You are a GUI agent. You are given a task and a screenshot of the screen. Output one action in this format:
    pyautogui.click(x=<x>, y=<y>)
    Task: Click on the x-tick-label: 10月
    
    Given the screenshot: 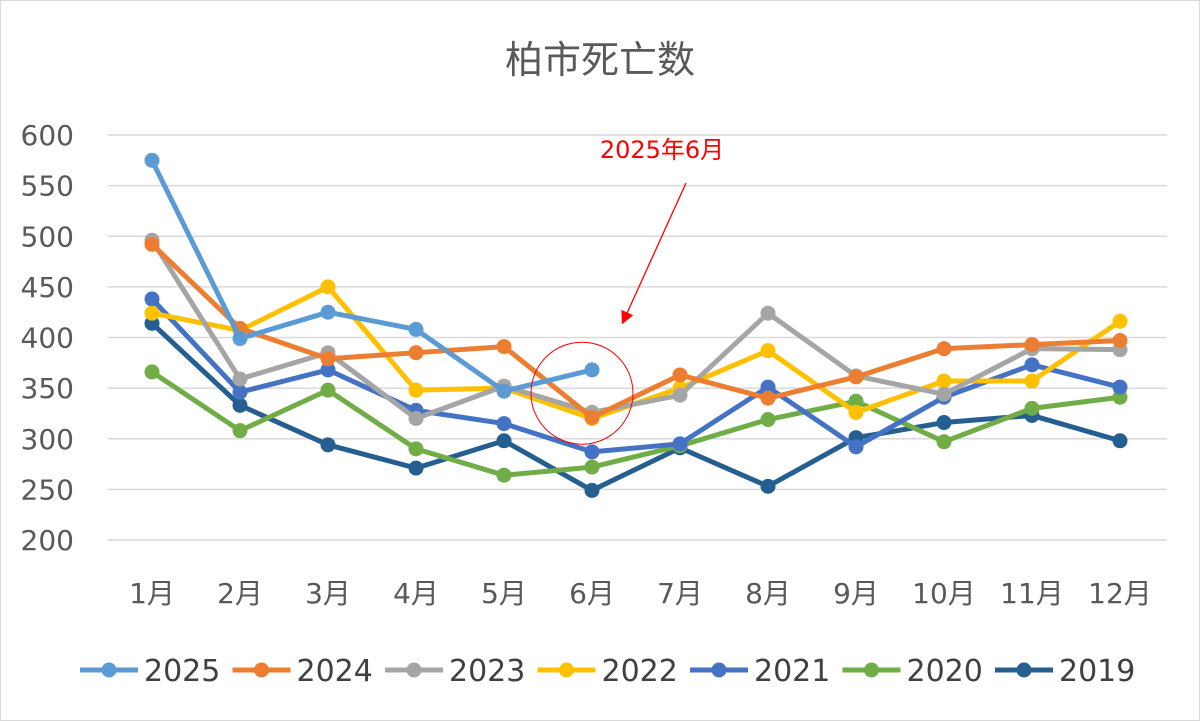 What is the action you would take?
    pyautogui.click(x=944, y=593)
    